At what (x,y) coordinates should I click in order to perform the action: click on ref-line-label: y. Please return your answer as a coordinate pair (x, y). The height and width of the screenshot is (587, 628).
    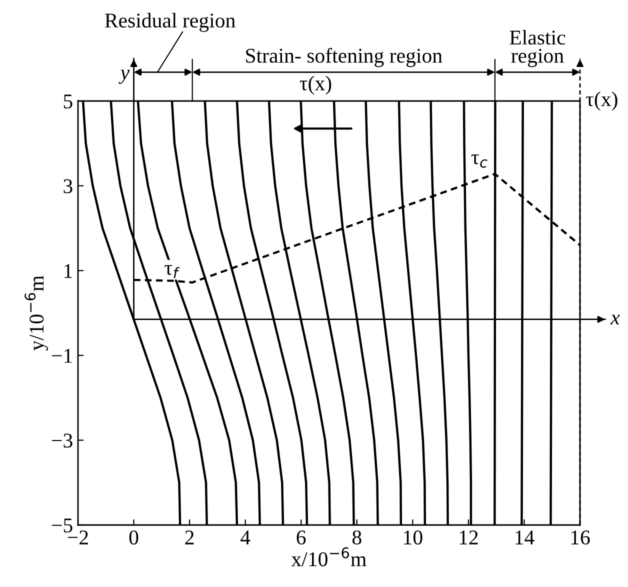
    Looking at the image, I should click on (124, 77).